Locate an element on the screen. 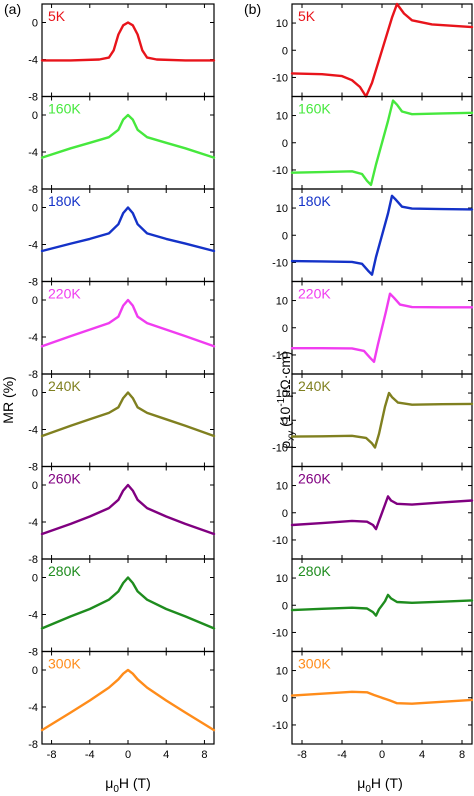 The height and width of the screenshot is (796, 474). panel-a-xtick-label: 4 is located at coordinates (166, 755).